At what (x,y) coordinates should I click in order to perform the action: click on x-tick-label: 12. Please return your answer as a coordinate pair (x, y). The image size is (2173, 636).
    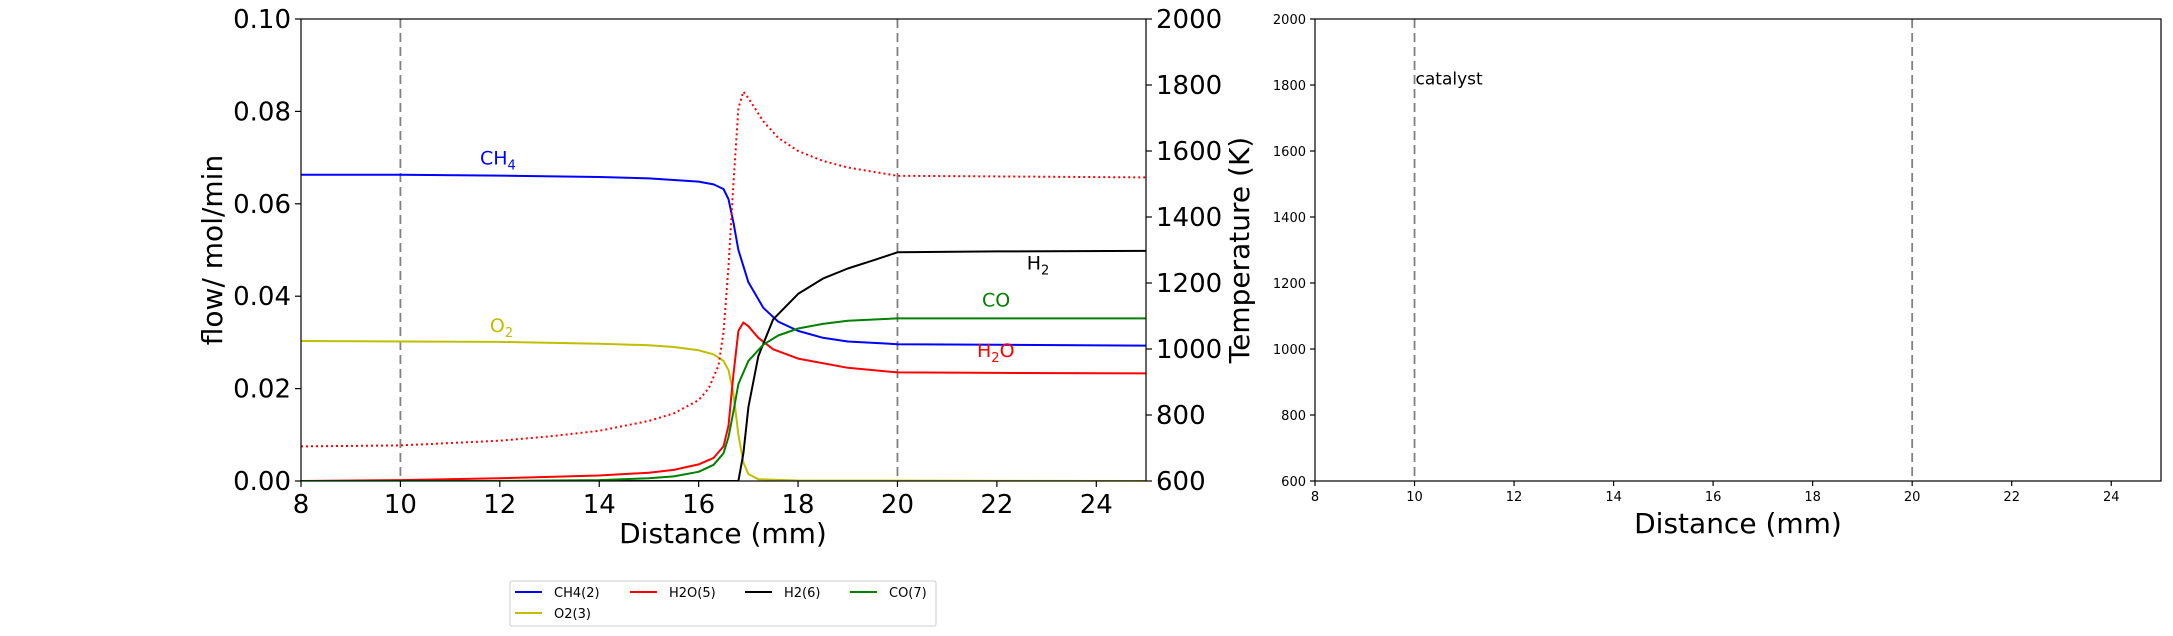
    Looking at the image, I should click on (499, 505).